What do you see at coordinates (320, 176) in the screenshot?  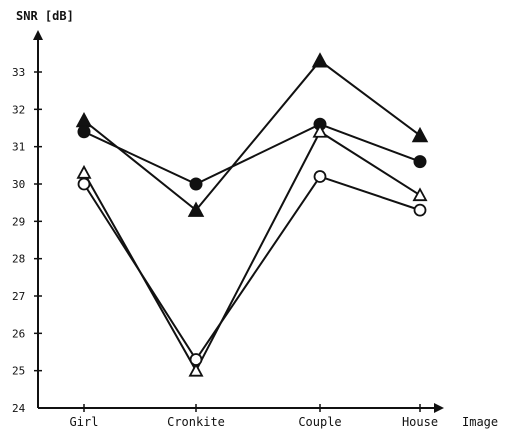 I see `marker-open-circle-couple` at bounding box center [320, 176].